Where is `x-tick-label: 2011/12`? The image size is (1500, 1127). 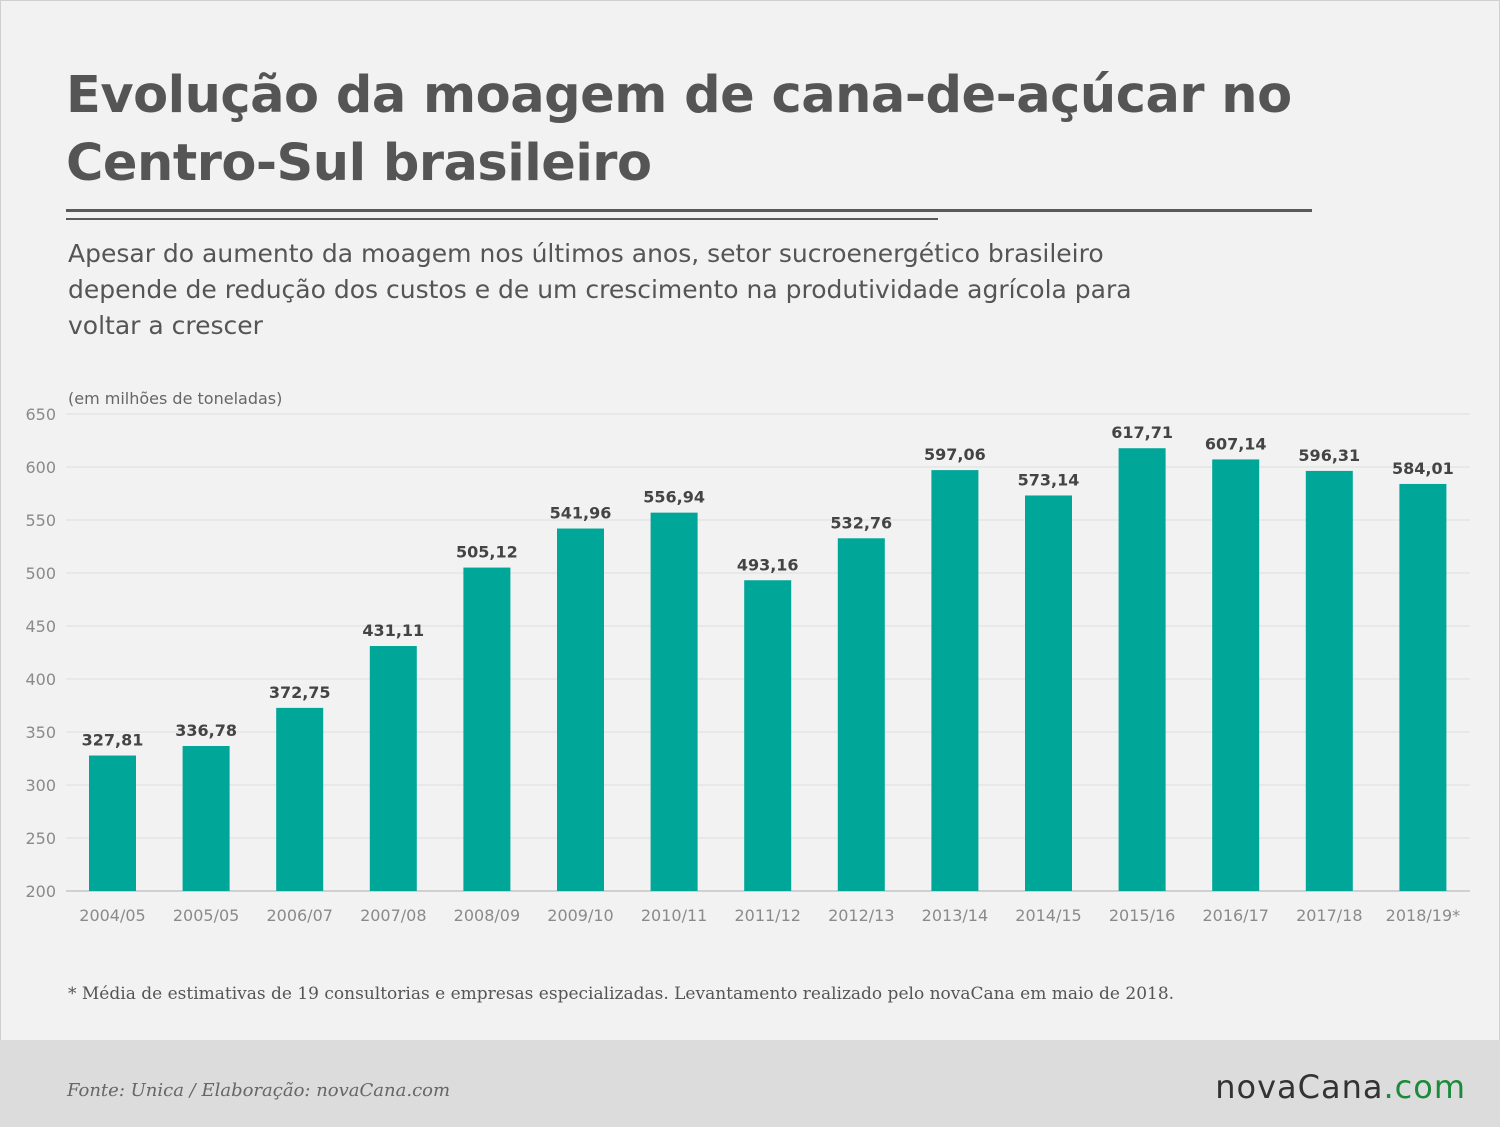 x-tick-label: 2011/12 is located at coordinates (767, 915).